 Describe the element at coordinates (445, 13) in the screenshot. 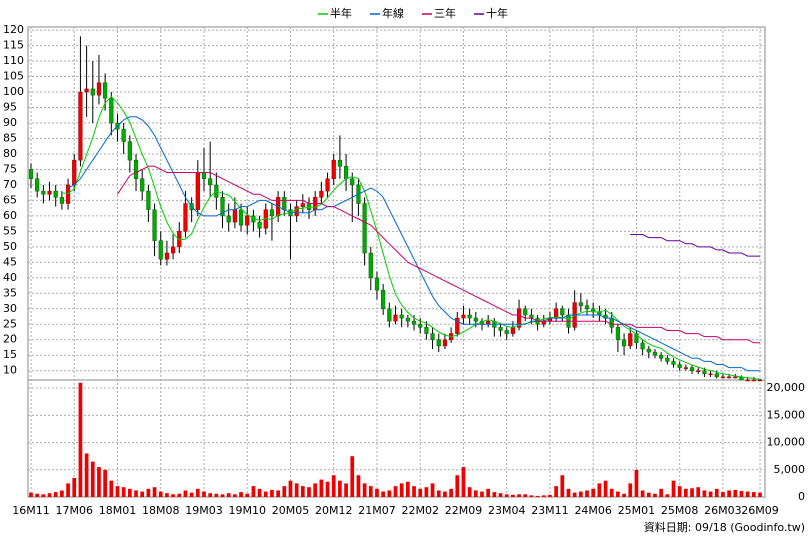

I see `legend-label: 三年` at that location.